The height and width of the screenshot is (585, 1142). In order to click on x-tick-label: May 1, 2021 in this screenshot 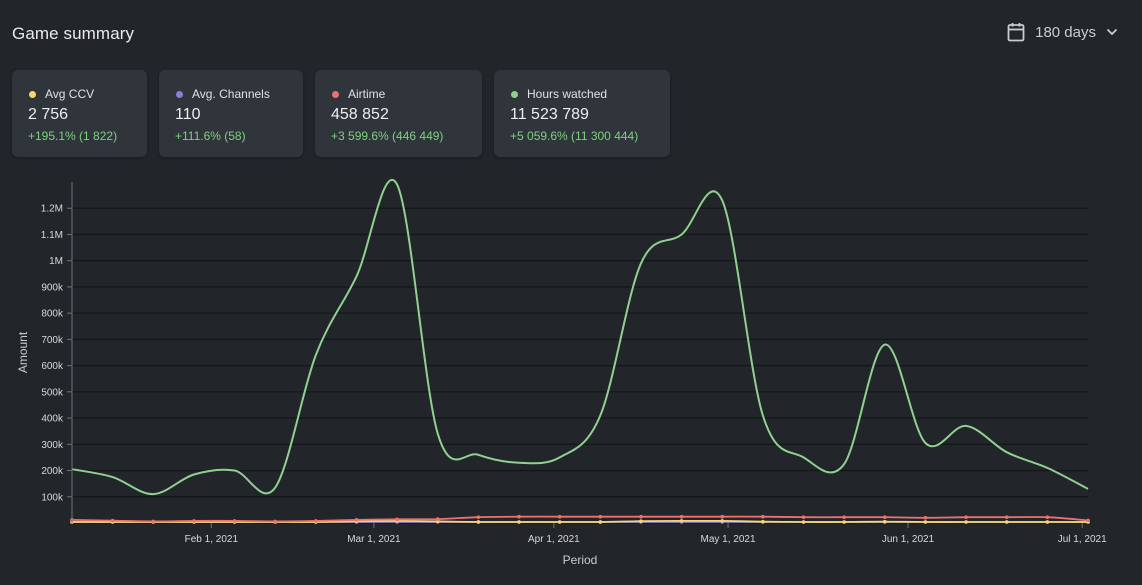, I will do `click(728, 539)`.